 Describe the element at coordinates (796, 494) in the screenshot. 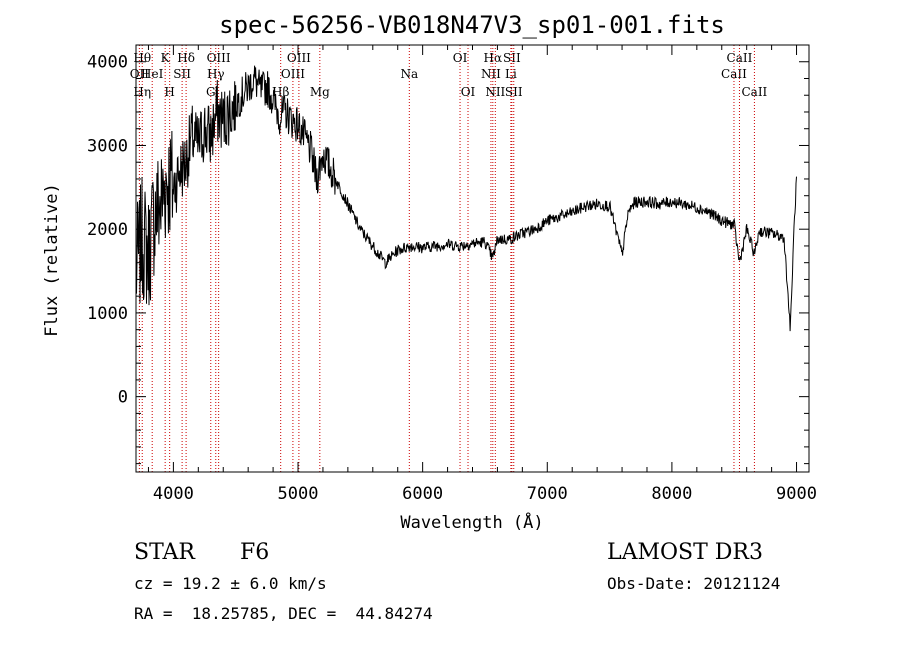

I see `x-tick-label: 9000` at that location.